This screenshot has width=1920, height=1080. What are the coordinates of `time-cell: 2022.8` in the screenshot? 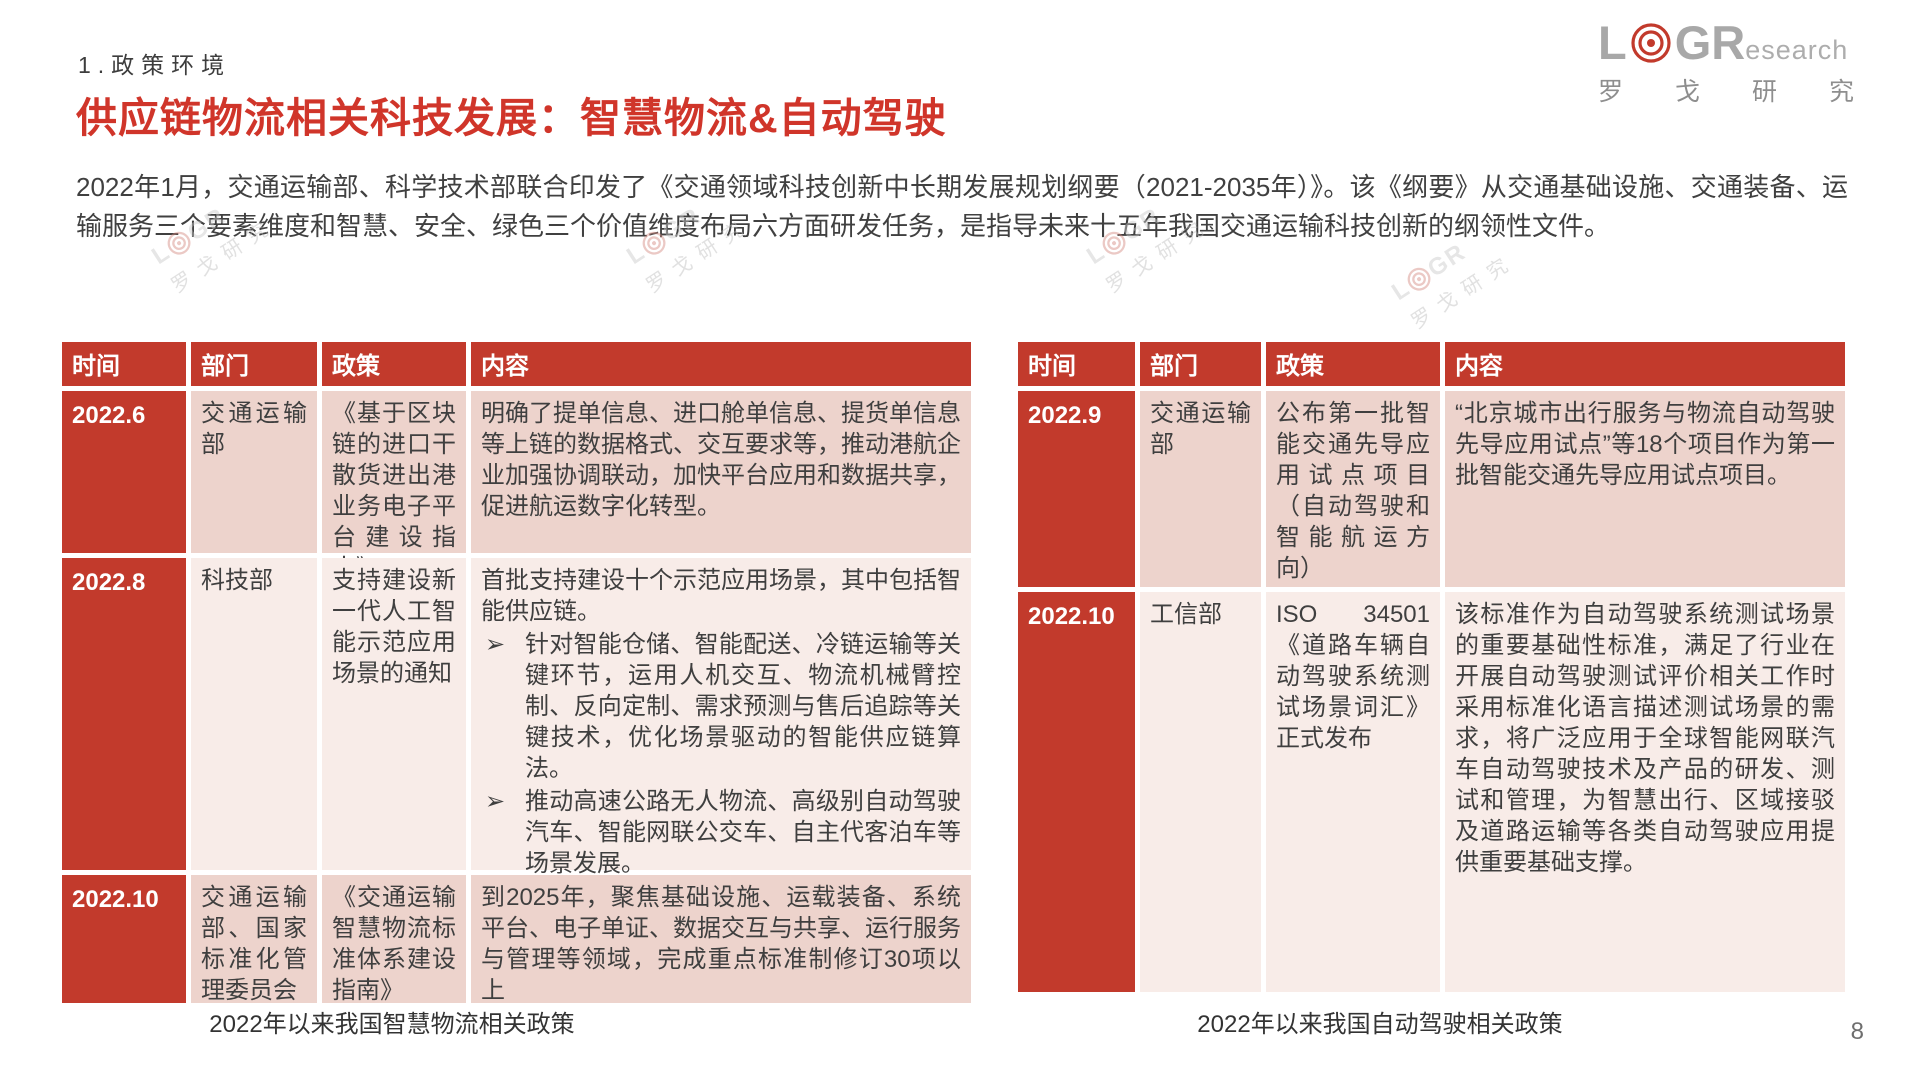 It's located at (124, 714).